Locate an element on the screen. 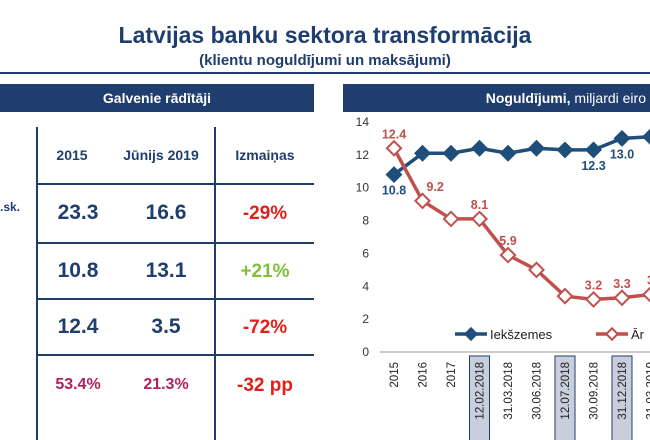 Image resolution: width=650 pixels, height=440 pixels. x-tick-label: 2016 is located at coordinates (424, 375).